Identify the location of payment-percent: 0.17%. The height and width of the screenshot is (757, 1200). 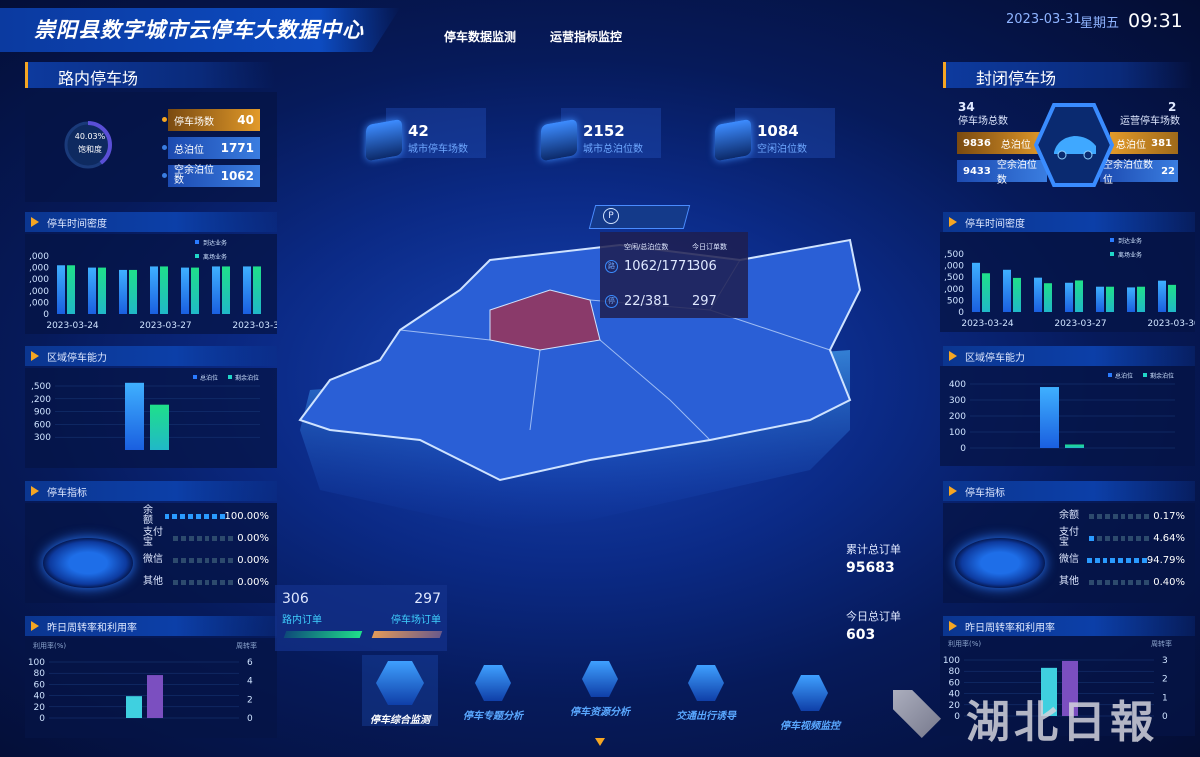
(1169, 516).